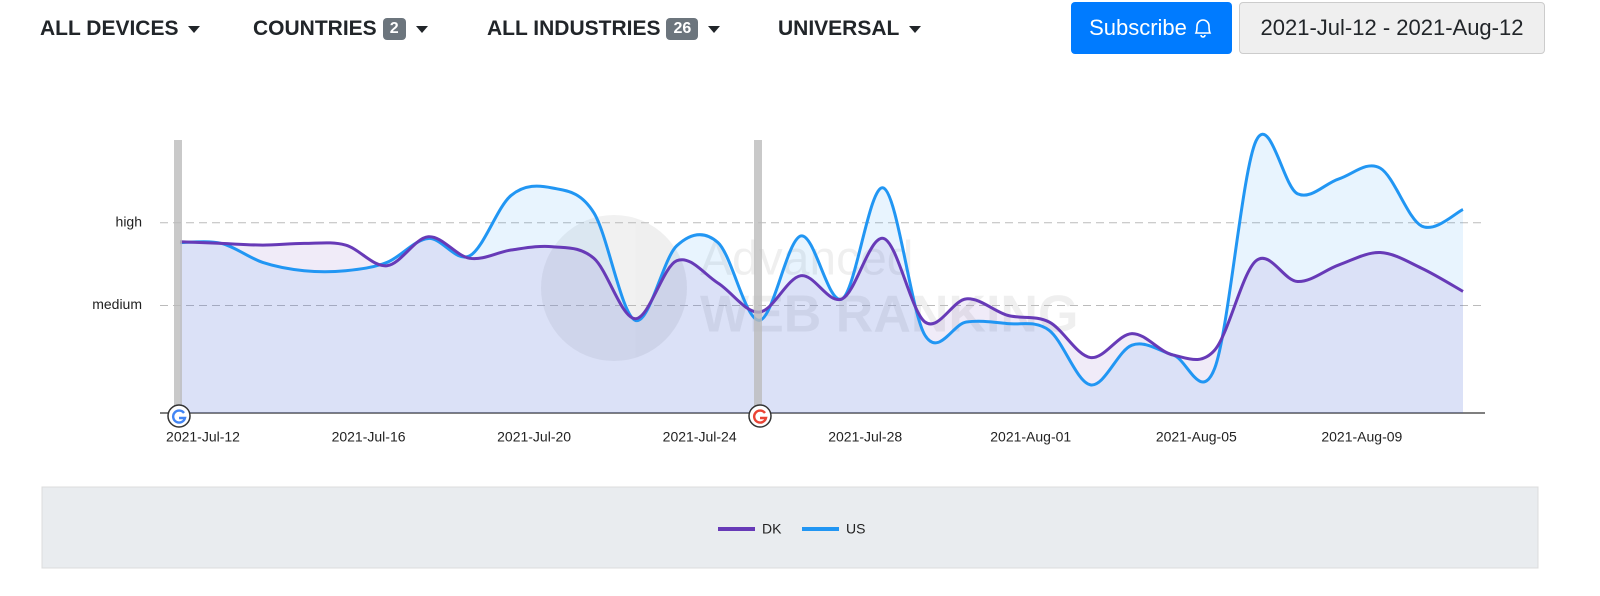  What do you see at coordinates (865, 437) in the screenshot?
I see `x-tick-label: 2021-Jul-28` at bounding box center [865, 437].